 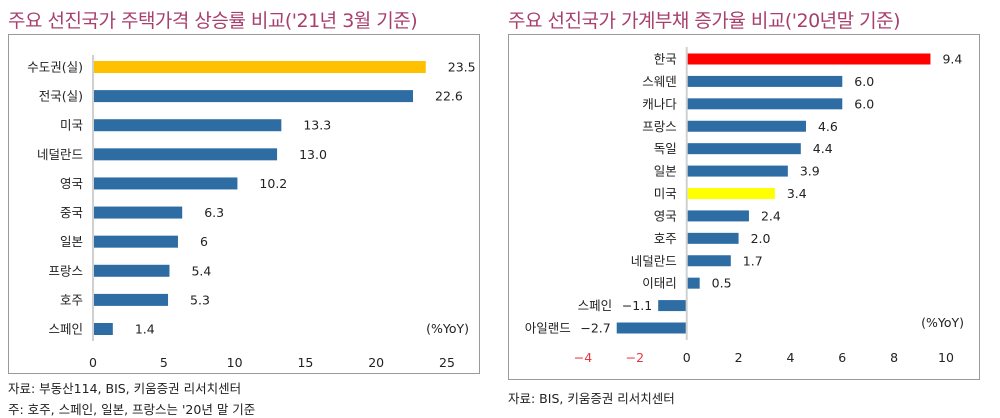 What do you see at coordinates (894, 357) in the screenshot?
I see `x-tick-label: 8` at bounding box center [894, 357].